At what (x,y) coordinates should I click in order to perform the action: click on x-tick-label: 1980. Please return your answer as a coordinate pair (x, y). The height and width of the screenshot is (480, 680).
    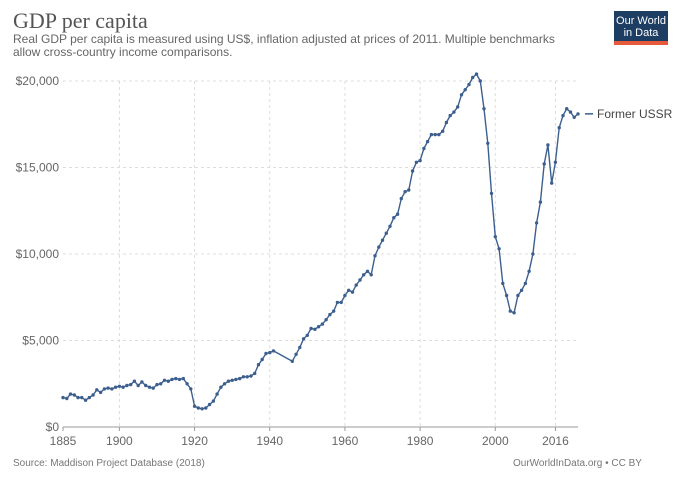
    Looking at the image, I should click on (420, 441).